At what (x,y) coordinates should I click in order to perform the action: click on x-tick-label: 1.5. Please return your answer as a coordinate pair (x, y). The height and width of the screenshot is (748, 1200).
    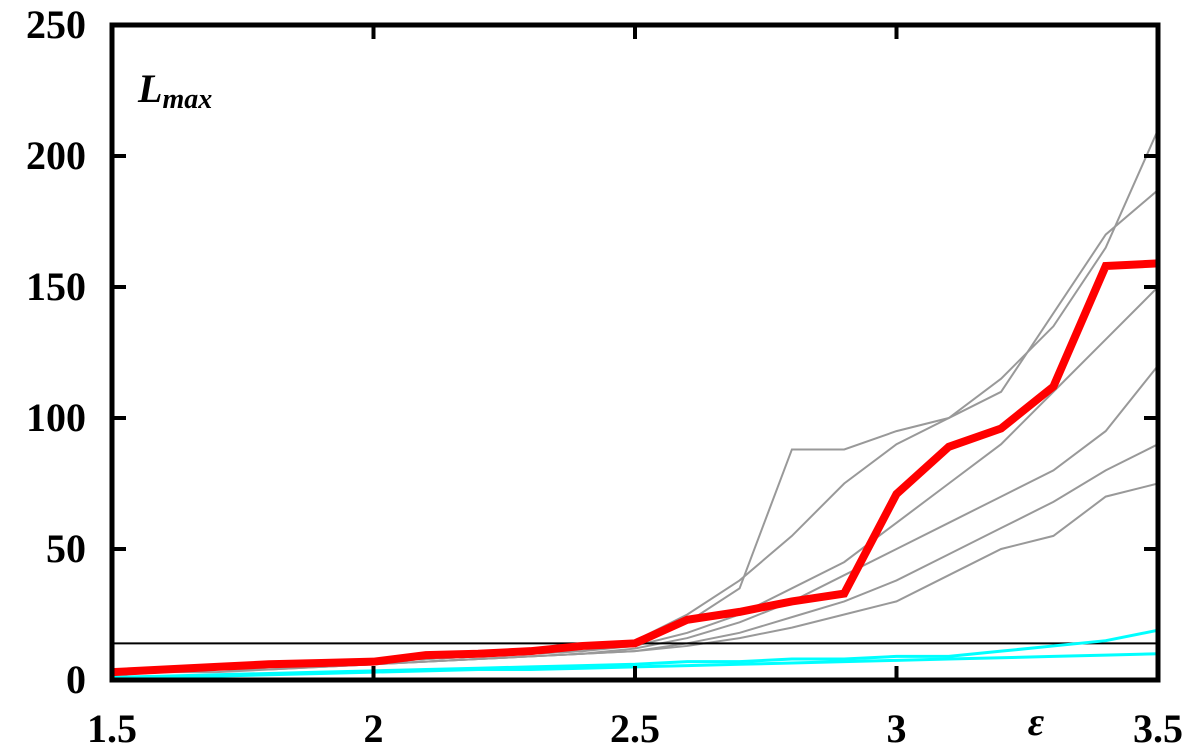
    Looking at the image, I should click on (112, 727).